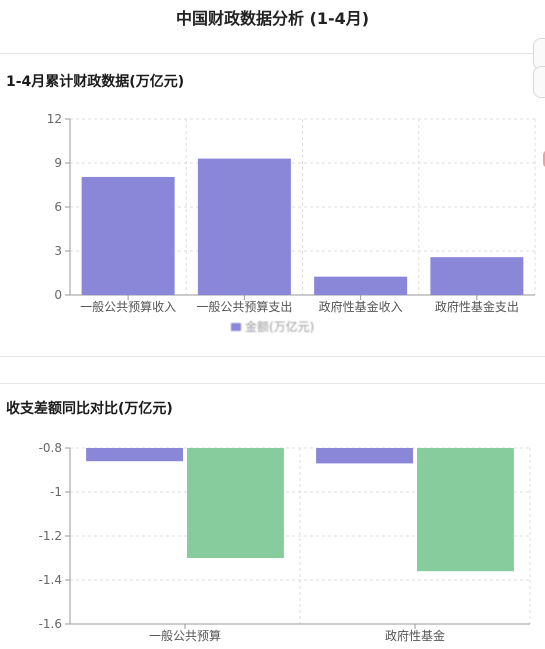  I want to click on chart1-legend: 金额(万亿元), so click(272, 326).